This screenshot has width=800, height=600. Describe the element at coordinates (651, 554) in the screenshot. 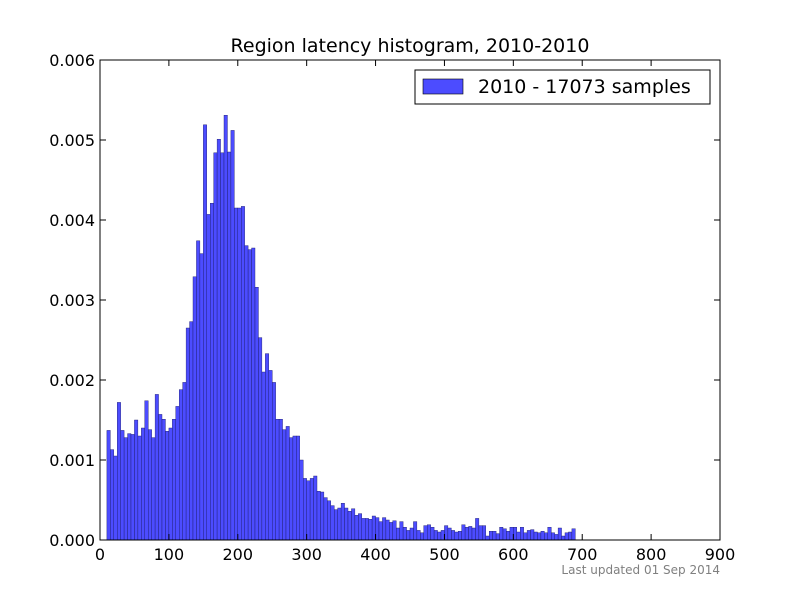

I see `x-tick-label: 800` at that location.